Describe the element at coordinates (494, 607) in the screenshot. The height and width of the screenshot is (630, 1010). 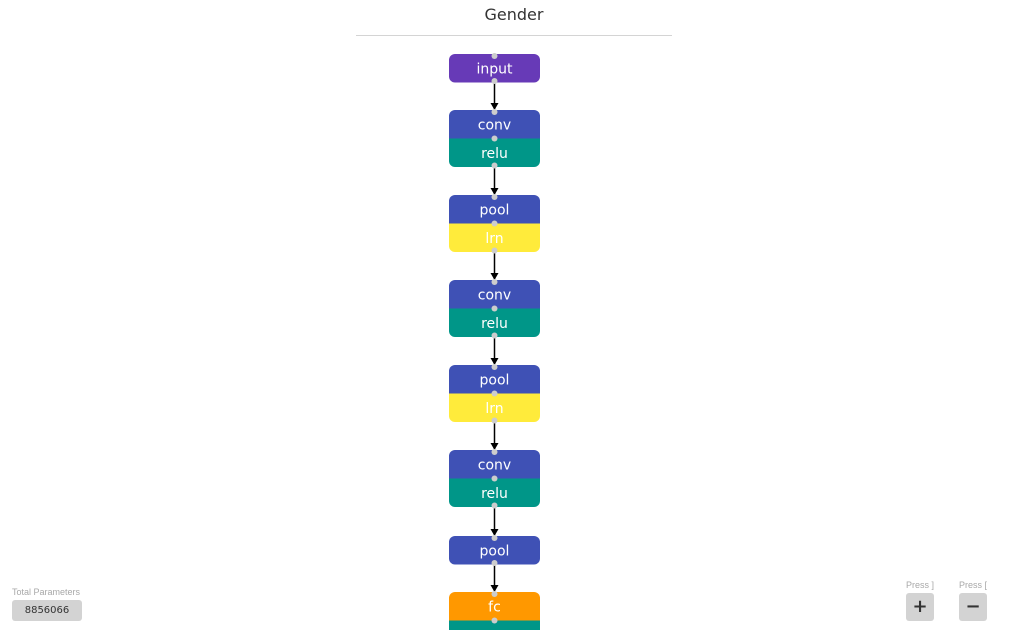
I see `layer-label: fc` at that location.